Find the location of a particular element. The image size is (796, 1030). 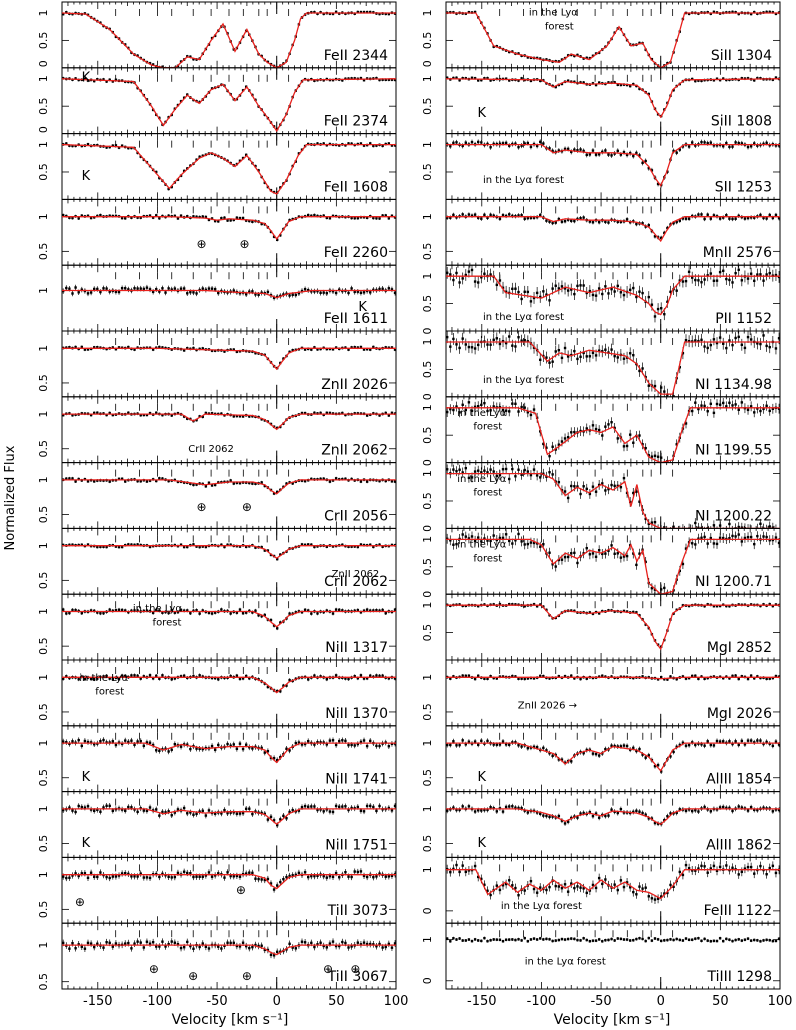

panel-annotation: ⊕ is located at coordinates (80, 902).